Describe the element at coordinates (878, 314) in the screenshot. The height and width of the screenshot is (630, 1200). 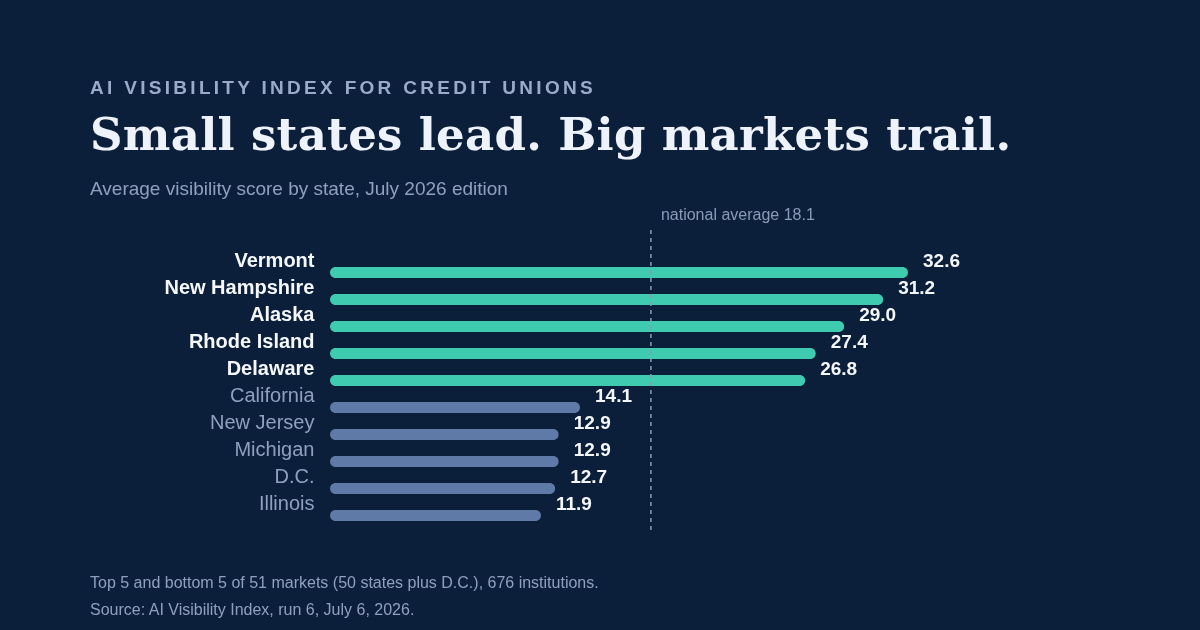
I see `data-label: 29.0` at that location.